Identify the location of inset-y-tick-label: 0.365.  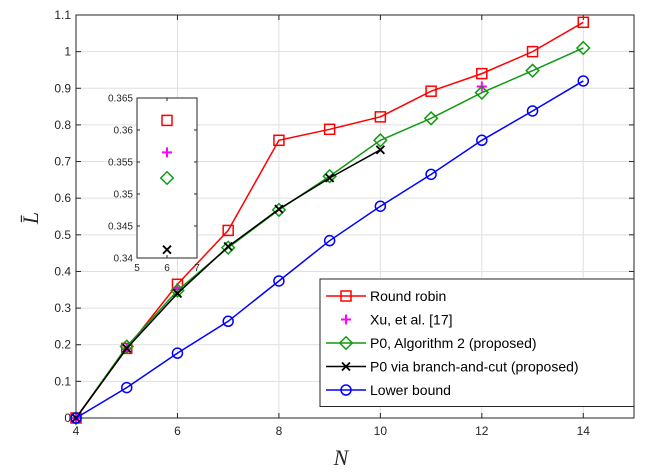
(120, 99).